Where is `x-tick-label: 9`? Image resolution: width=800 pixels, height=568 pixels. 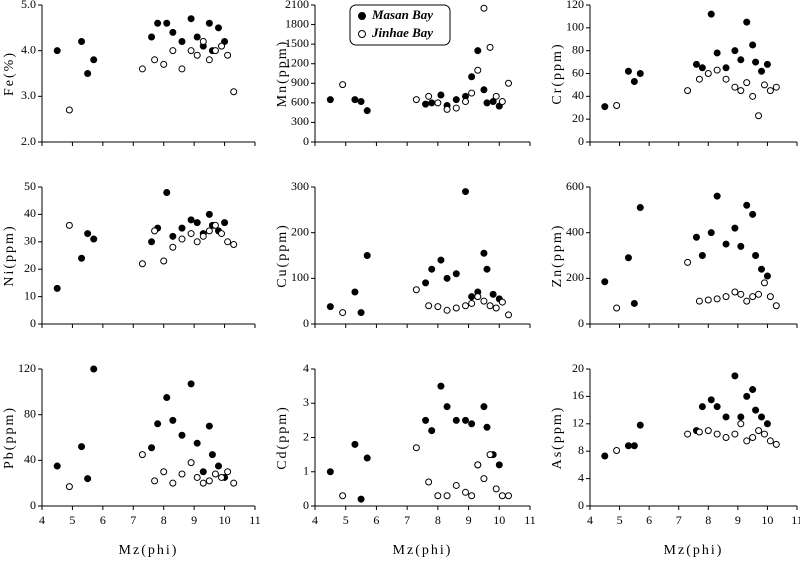
x-tick-label: 9 is located at coordinates (194, 520).